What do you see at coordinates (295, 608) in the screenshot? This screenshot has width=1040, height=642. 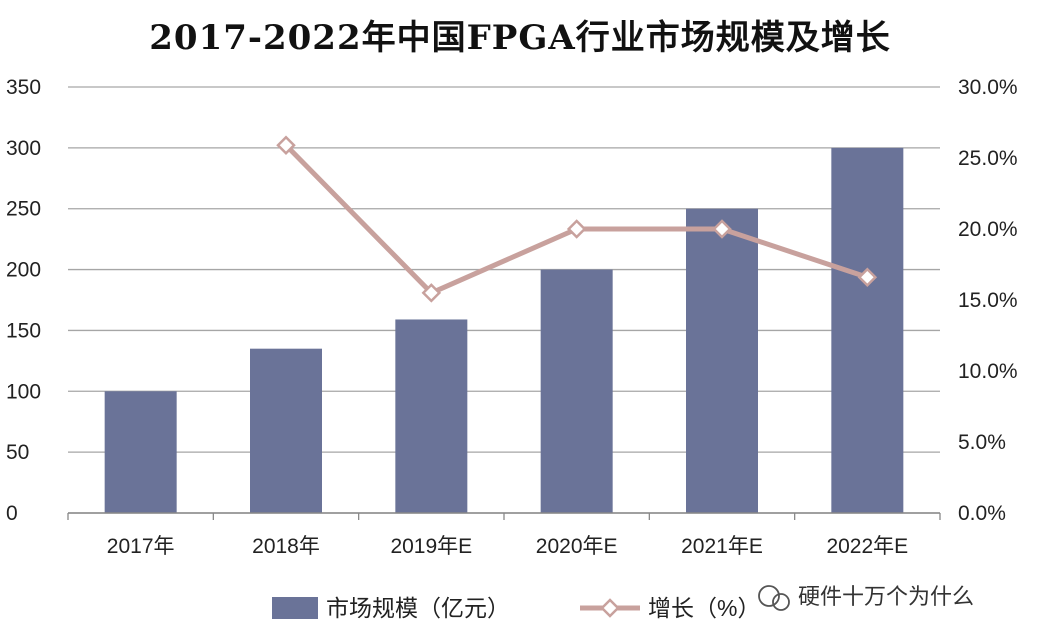 I see `legend-swatch-bar` at bounding box center [295, 608].